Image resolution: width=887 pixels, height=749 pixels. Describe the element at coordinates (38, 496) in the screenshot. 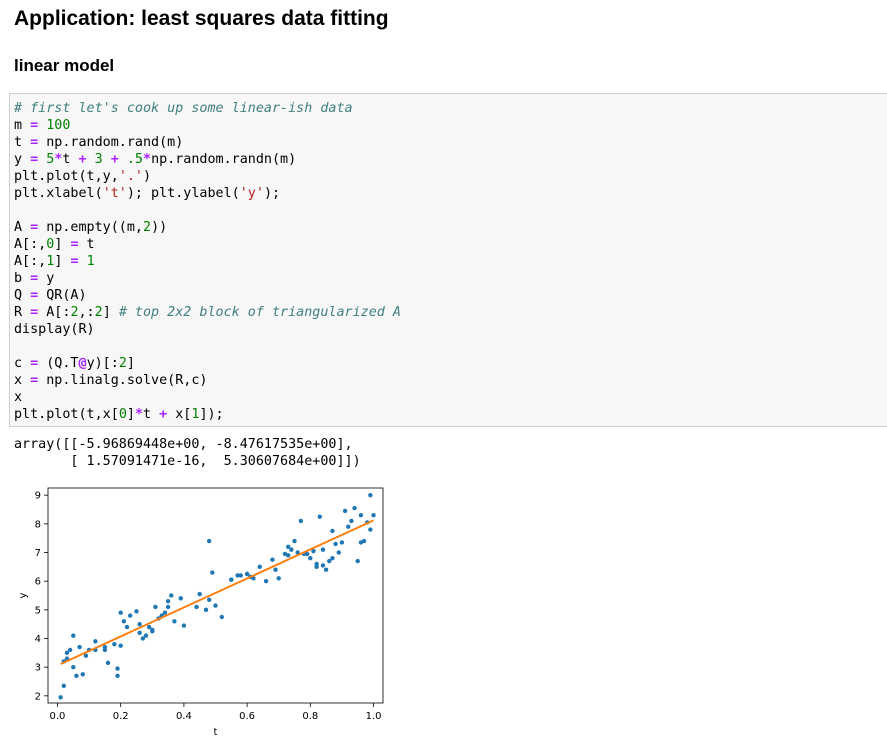

I see `y-tick-label: 9` at that location.